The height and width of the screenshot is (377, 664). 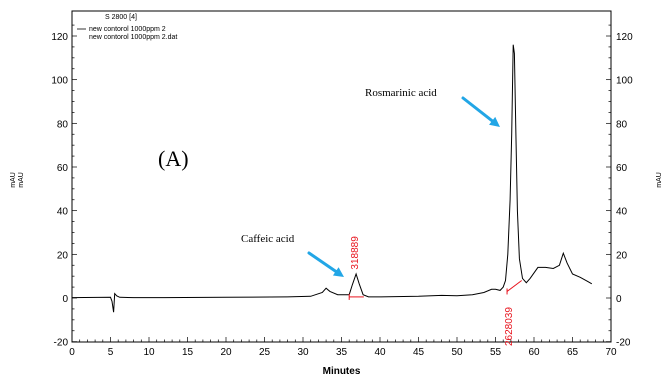 What do you see at coordinates (624, 81) in the screenshot?
I see `y-tick-label-right: 100` at bounding box center [624, 81].